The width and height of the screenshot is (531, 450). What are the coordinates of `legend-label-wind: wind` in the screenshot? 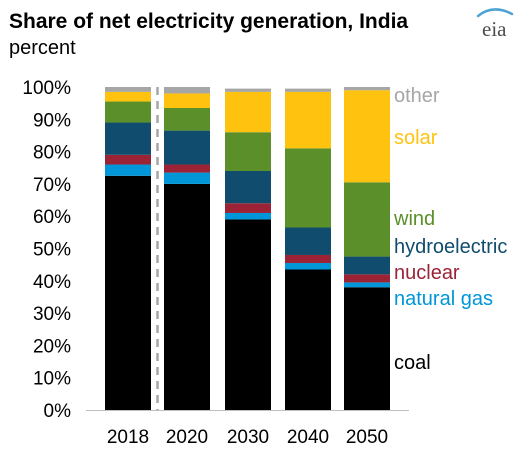 It's located at (414, 219).